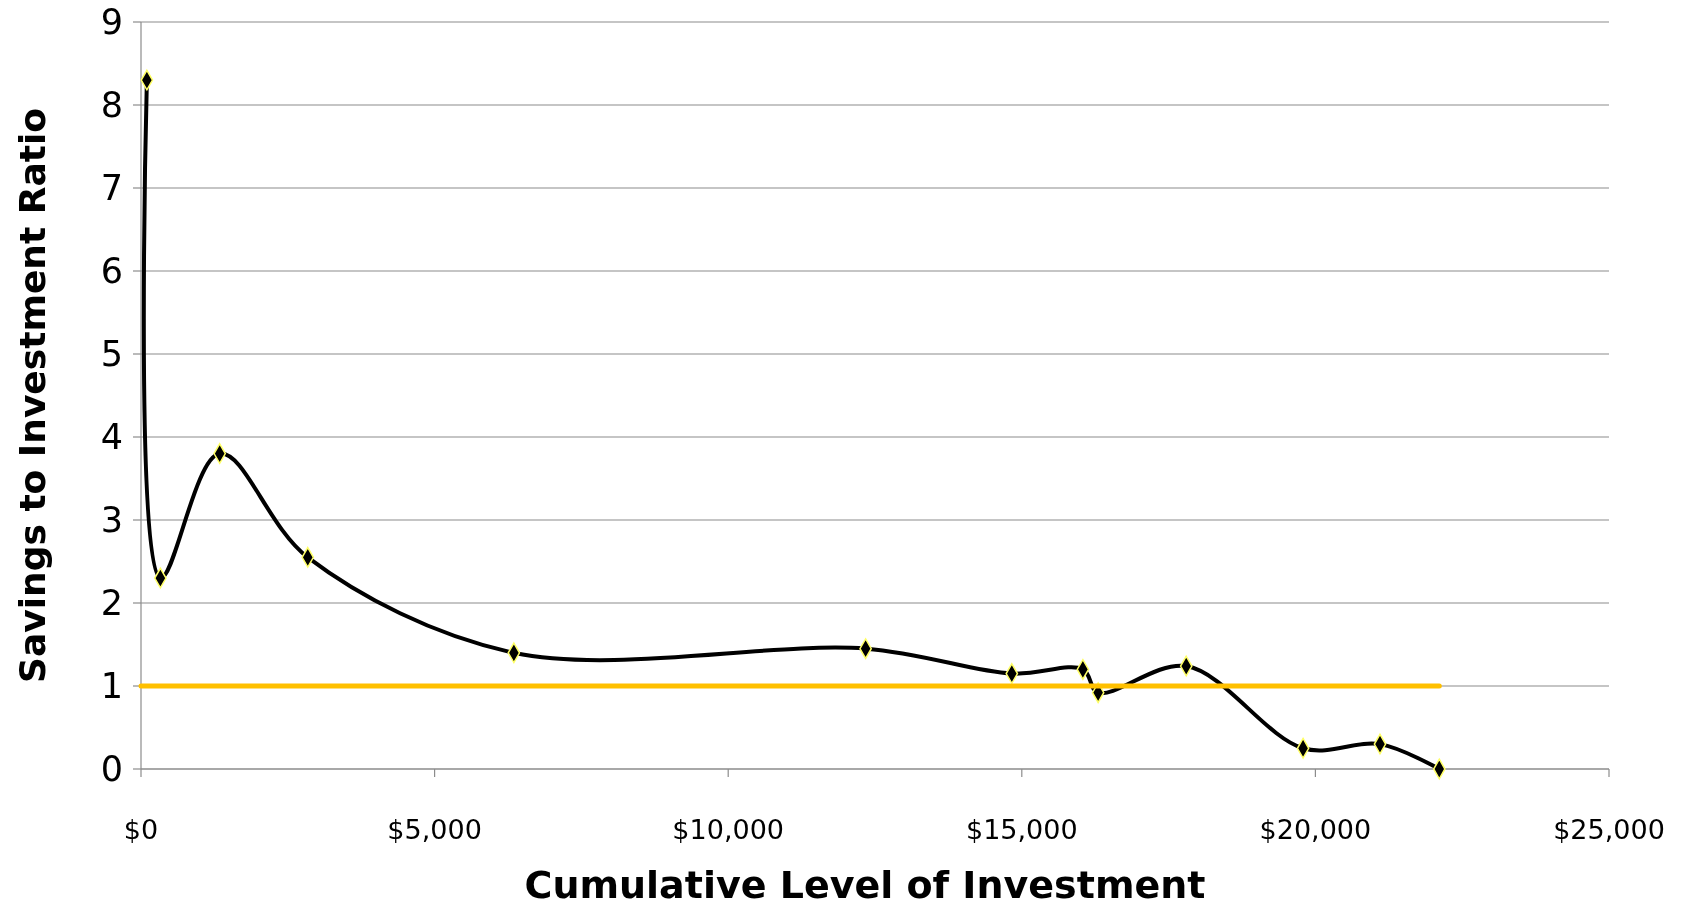 The image size is (1684, 916). What do you see at coordinates (111, 437) in the screenshot?
I see `y-tick-label: 4` at bounding box center [111, 437].